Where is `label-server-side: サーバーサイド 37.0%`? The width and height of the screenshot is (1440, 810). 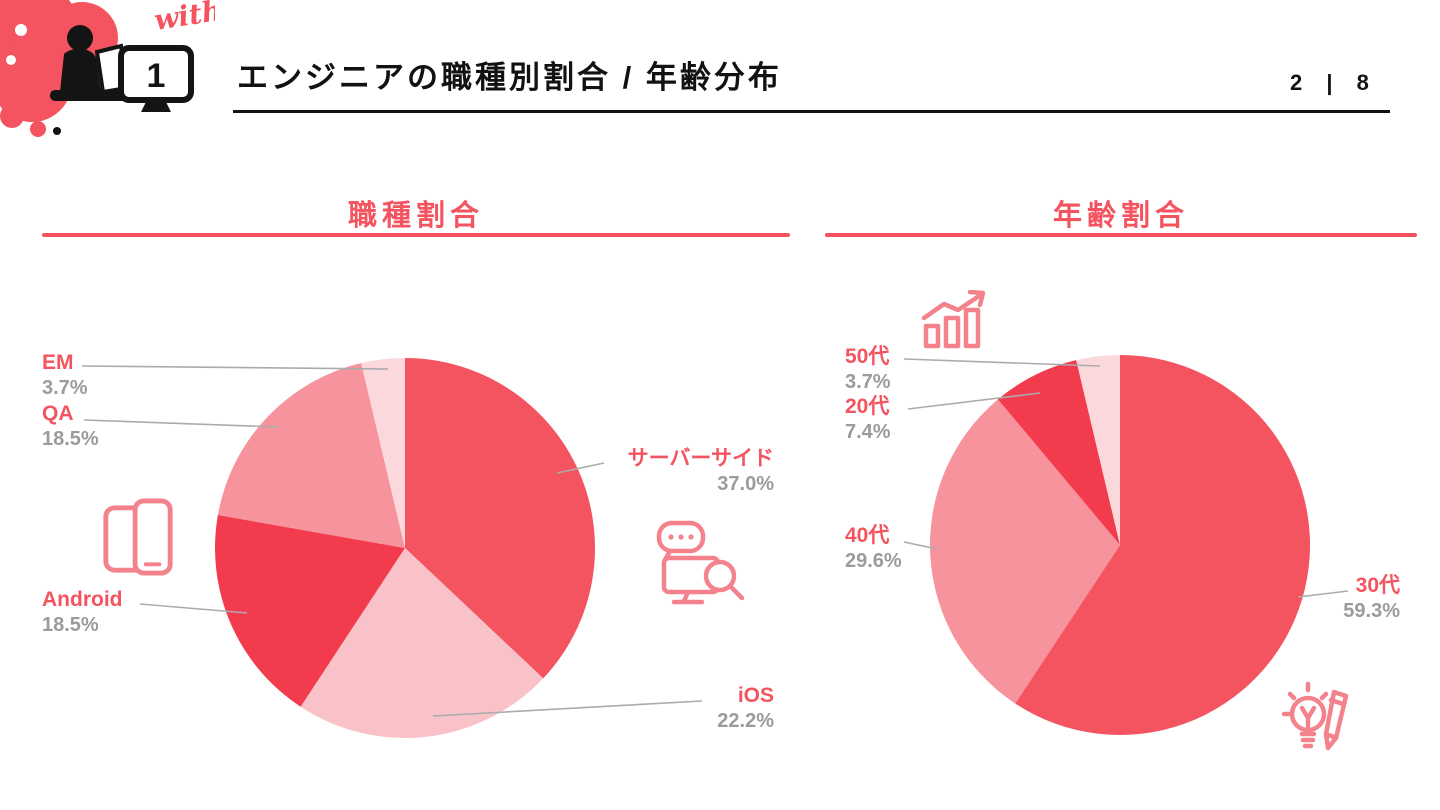
label-server-side: サーバーサイド 37.0% is located at coordinates (668, 471).